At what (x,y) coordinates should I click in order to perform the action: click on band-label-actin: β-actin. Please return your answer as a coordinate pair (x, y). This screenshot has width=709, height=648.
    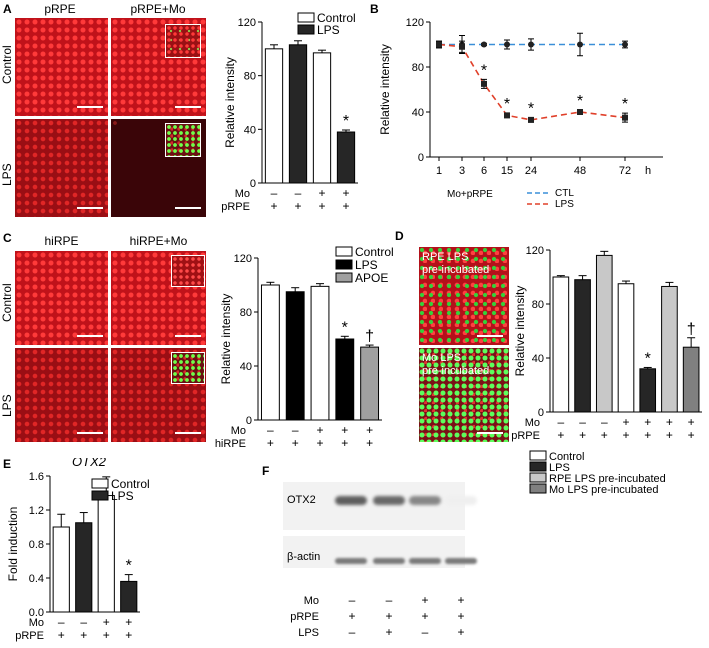
    Looking at the image, I should click on (304, 557).